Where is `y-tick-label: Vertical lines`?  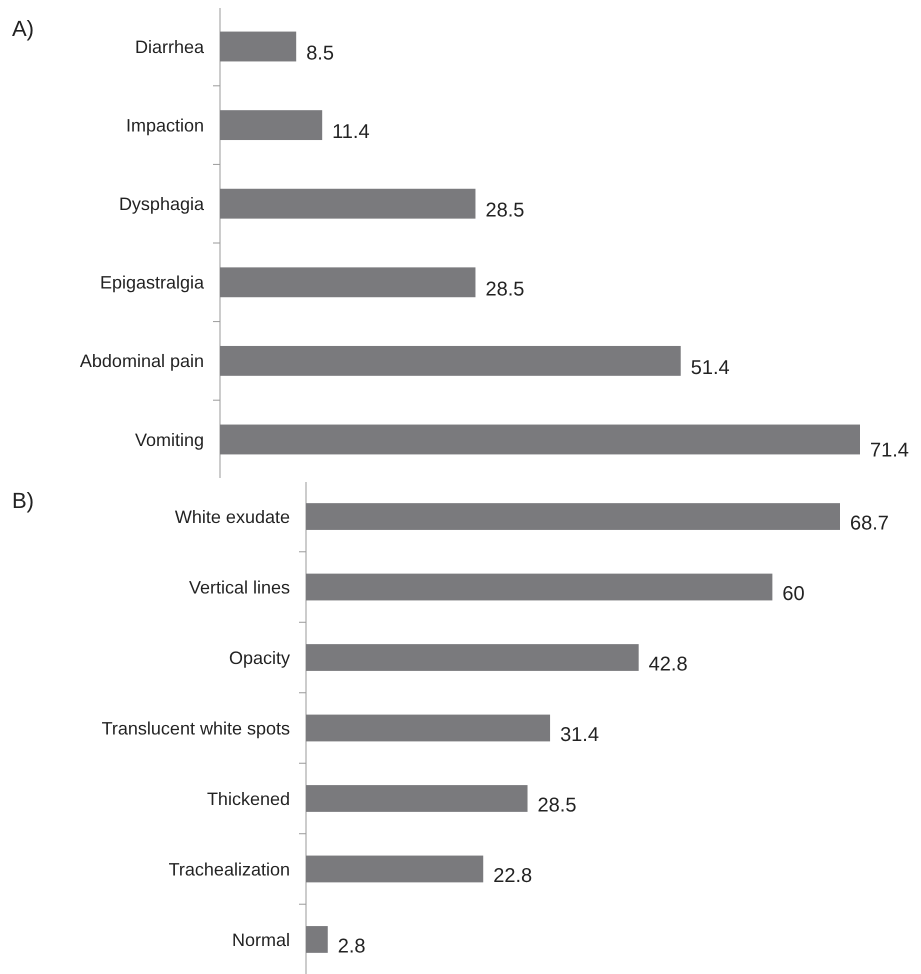
y-tick-label: Vertical lines is located at coordinates (239, 587).